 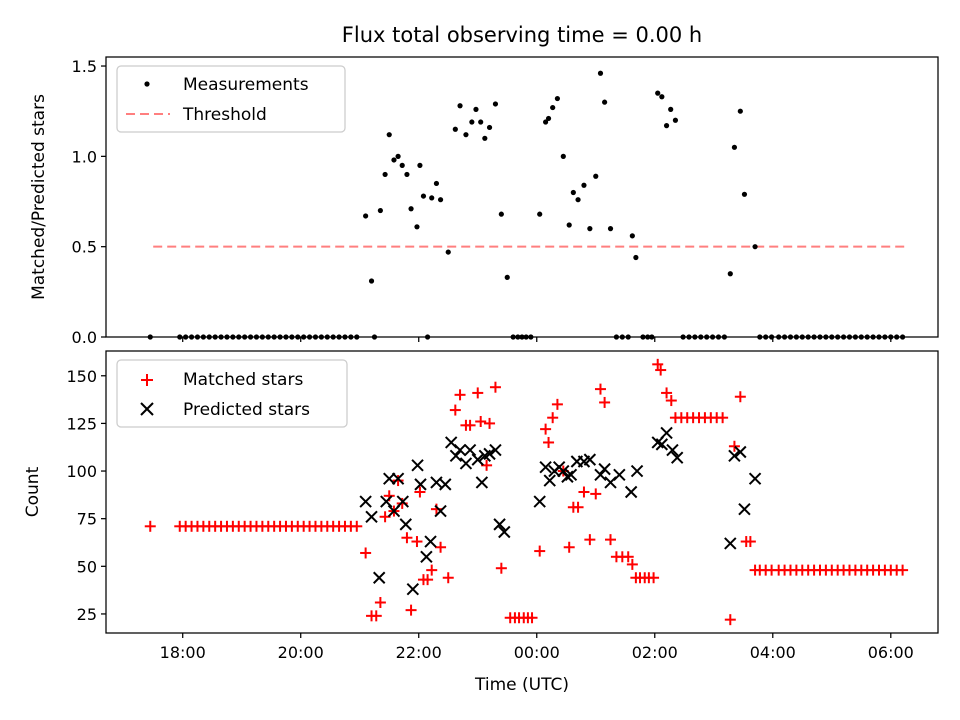 What do you see at coordinates (147, 409) in the screenshot?
I see `legend-predicted-marker` at bounding box center [147, 409].